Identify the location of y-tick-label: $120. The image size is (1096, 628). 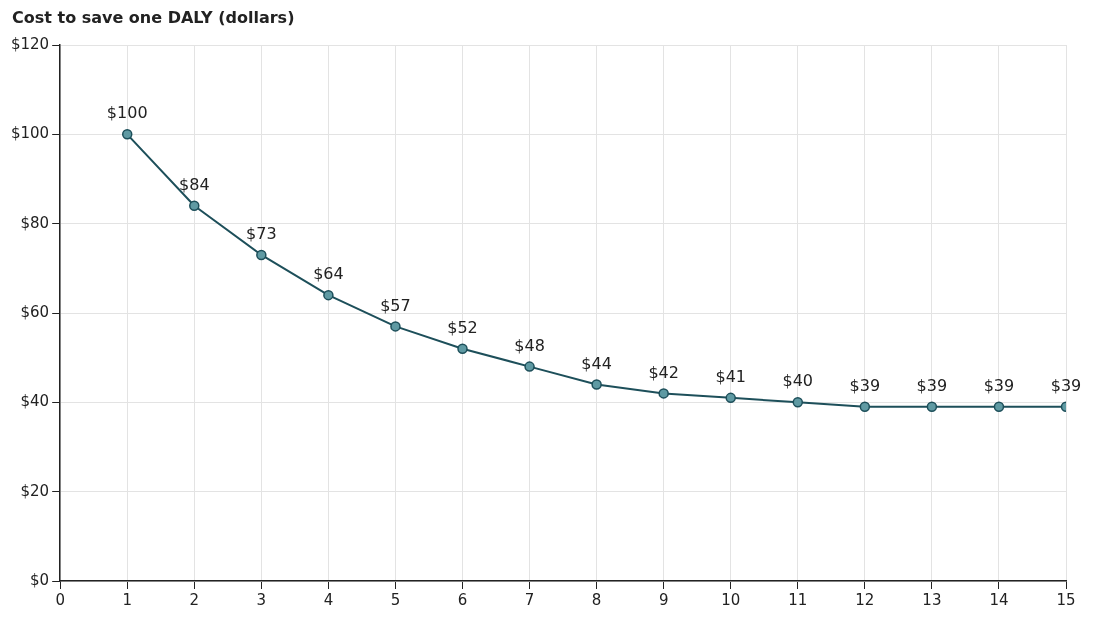
(30, 43).